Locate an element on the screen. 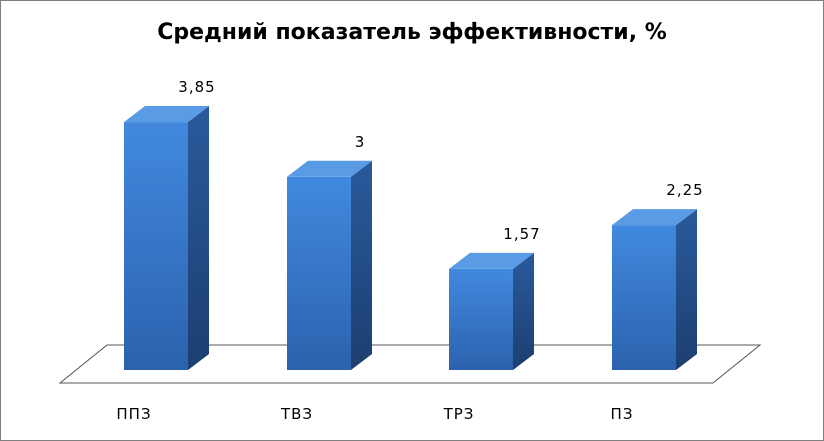 Image resolution: width=824 pixels, height=441 pixels. bar-ТВЗ is located at coordinates (329, 265).